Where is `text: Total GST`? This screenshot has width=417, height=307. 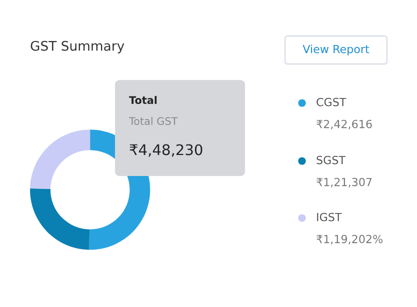
text: Total GST is located at coordinates (153, 121).